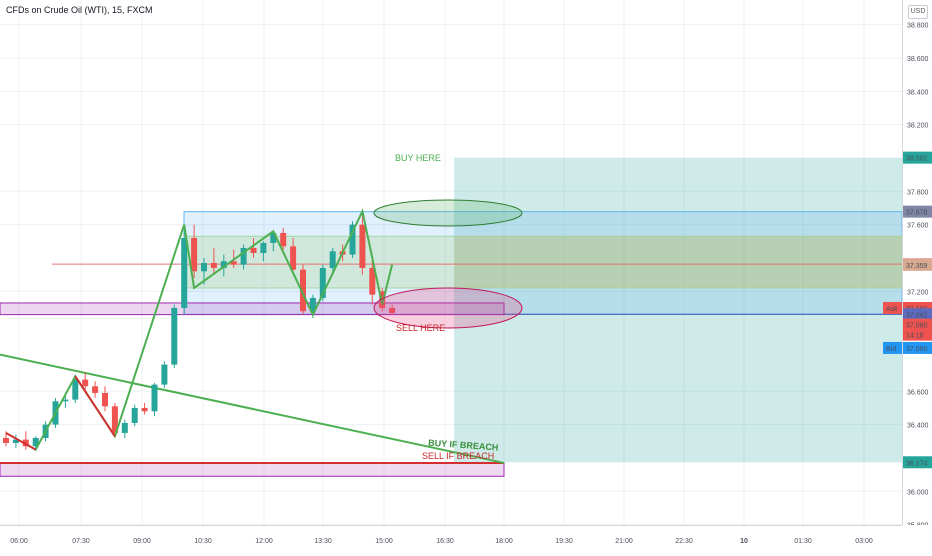  What do you see at coordinates (418, 158) in the screenshot?
I see `buy-here-label: BUY HERE` at bounding box center [418, 158].